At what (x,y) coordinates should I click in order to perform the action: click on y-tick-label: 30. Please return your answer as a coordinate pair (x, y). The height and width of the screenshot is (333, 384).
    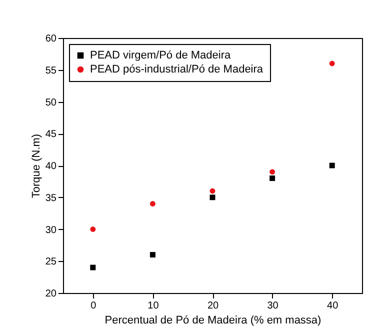
    Looking at the image, I should click on (51, 230).